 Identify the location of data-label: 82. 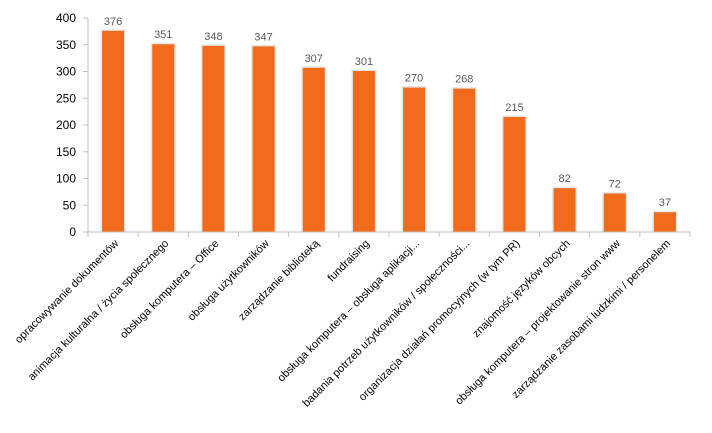
(564, 179).